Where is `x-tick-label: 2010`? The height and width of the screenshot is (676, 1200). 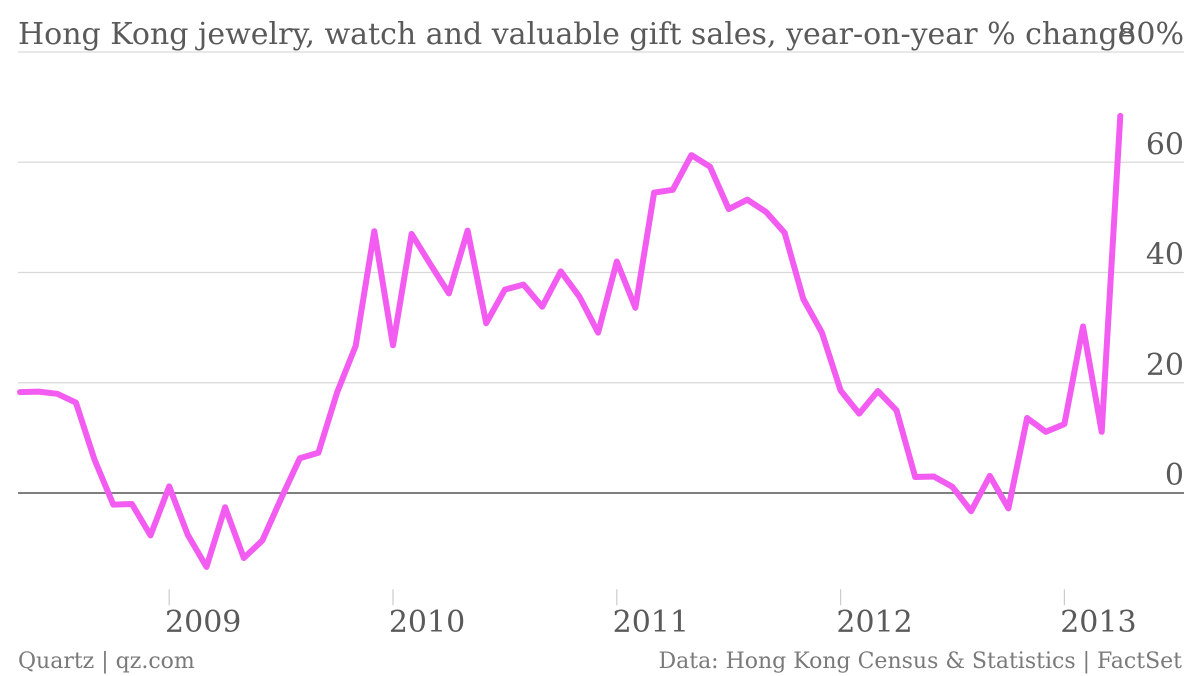 x-tick-label: 2010 is located at coordinates (427, 622).